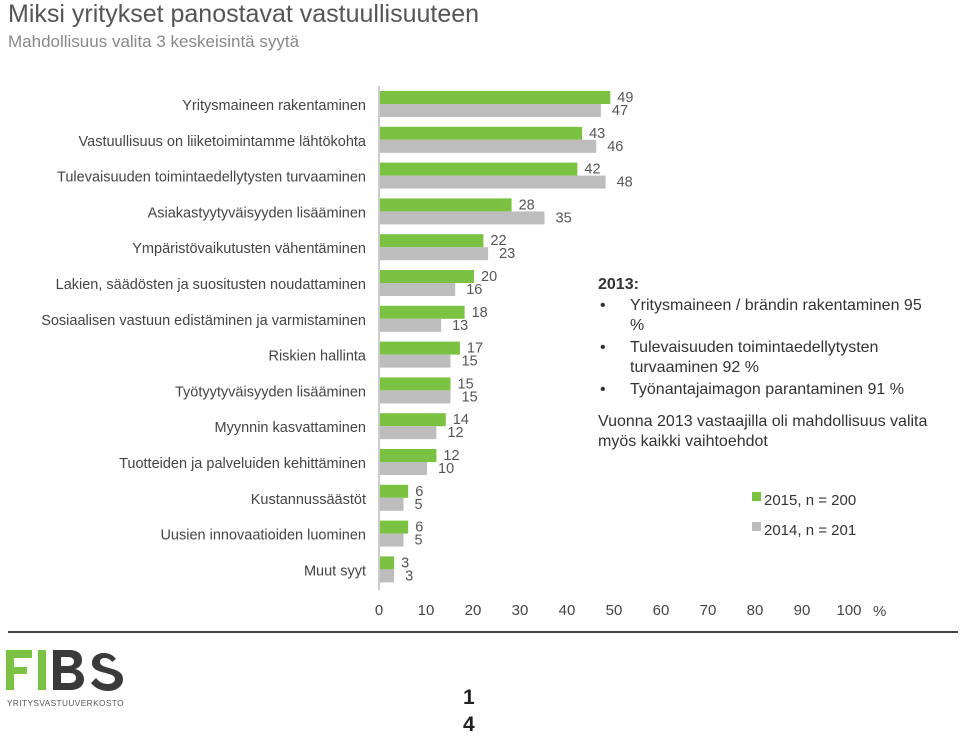 The image size is (960, 738). Describe the element at coordinates (802, 610) in the screenshot. I see `x-tick-label: 90` at that location.